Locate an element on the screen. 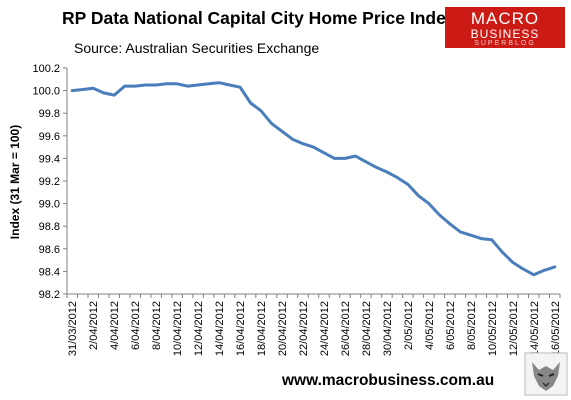  macrobusiness-logo: MACRO BUSINESS SUPERBLOG is located at coordinates (505, 27).